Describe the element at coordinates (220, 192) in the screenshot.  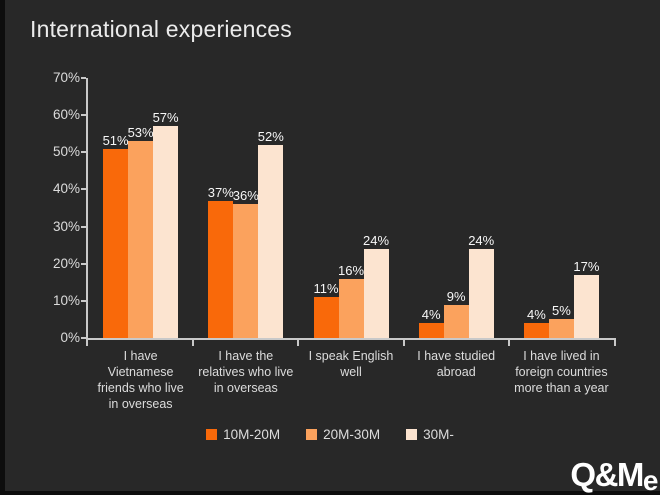
I see `bar-value-label: 37%` at that location.